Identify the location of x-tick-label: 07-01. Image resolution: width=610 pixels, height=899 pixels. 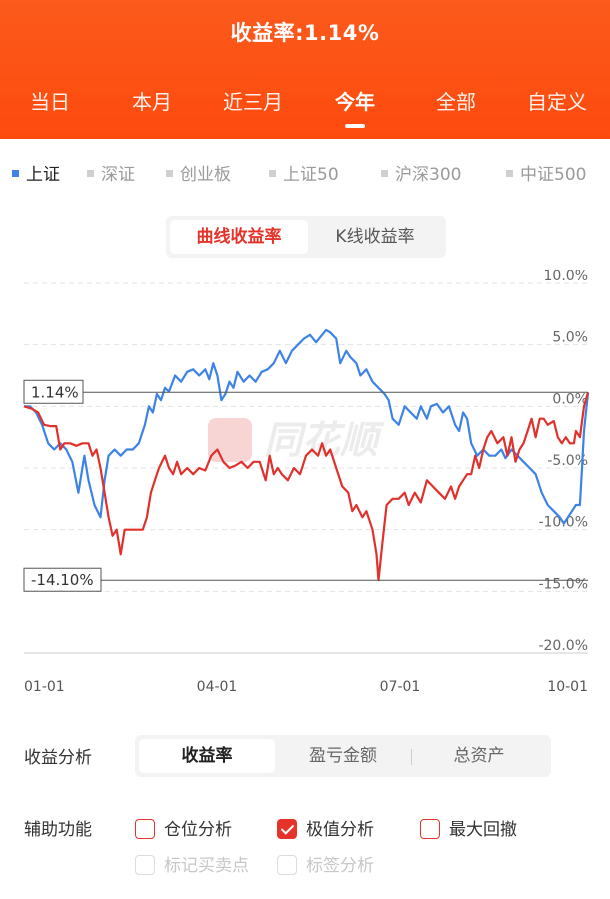
(400, 687).